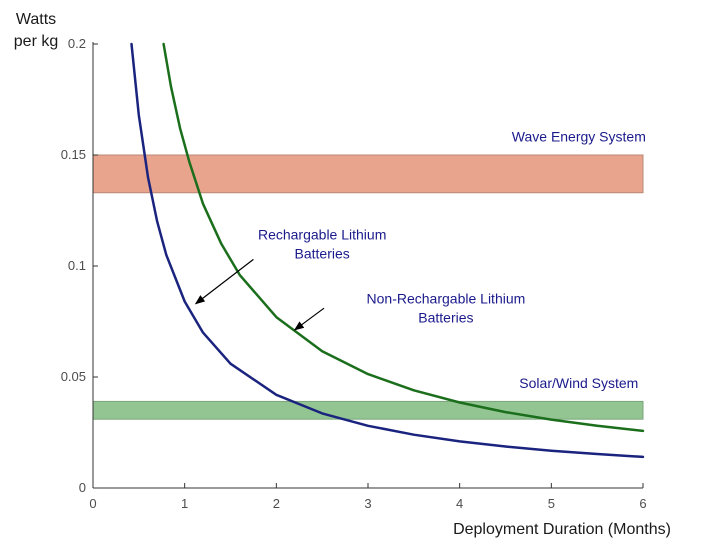 Image resolution: width=711 pixels, height=549 pixels. I want to click on x-ticks: 0 1 2 3 4 5 6, so click(368, 497).